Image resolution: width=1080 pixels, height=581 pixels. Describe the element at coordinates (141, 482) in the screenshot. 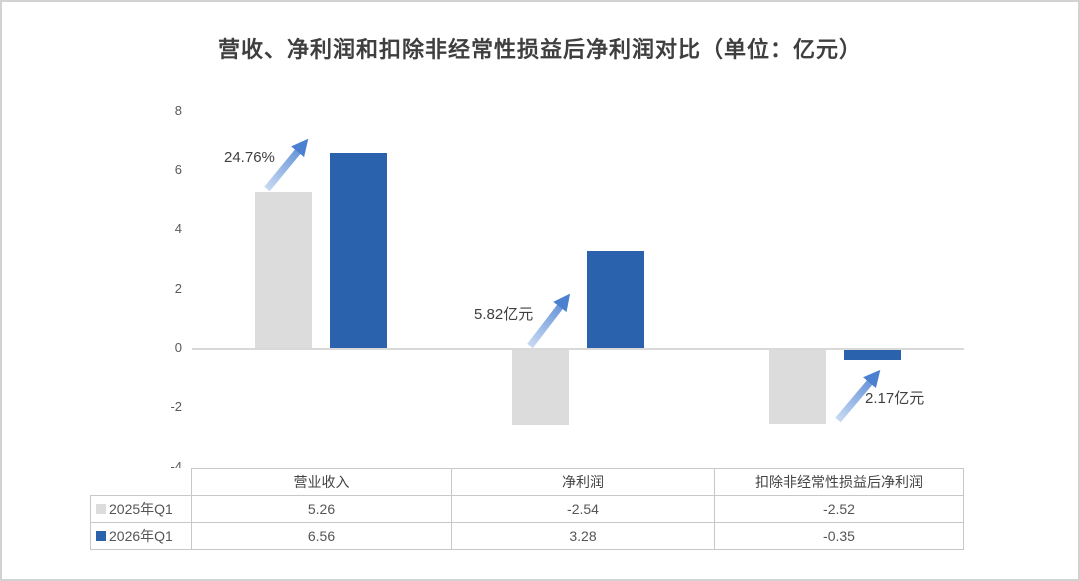

I see `table-corner-cell` at that location.